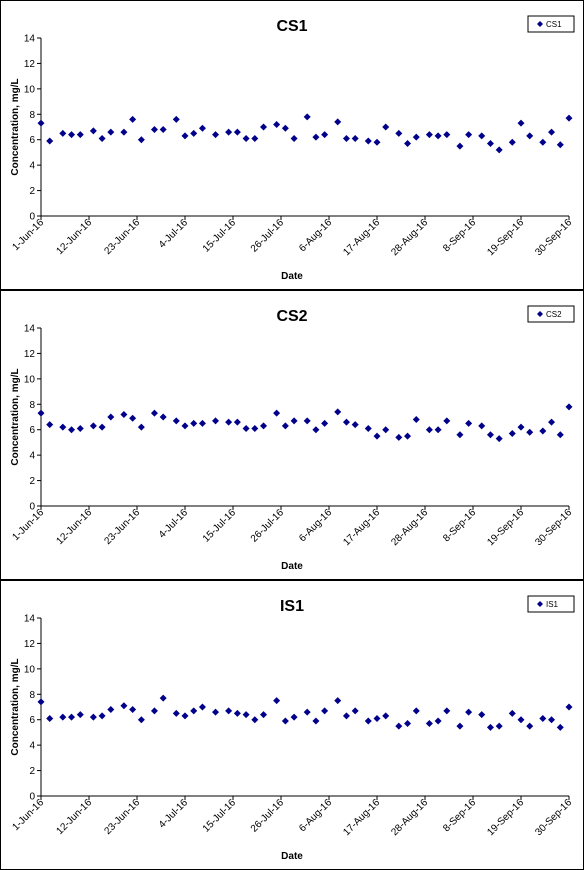 The width and height of the screenshot is (585, 870). I want to click on y-tick-label: 2, so click(32, 191).